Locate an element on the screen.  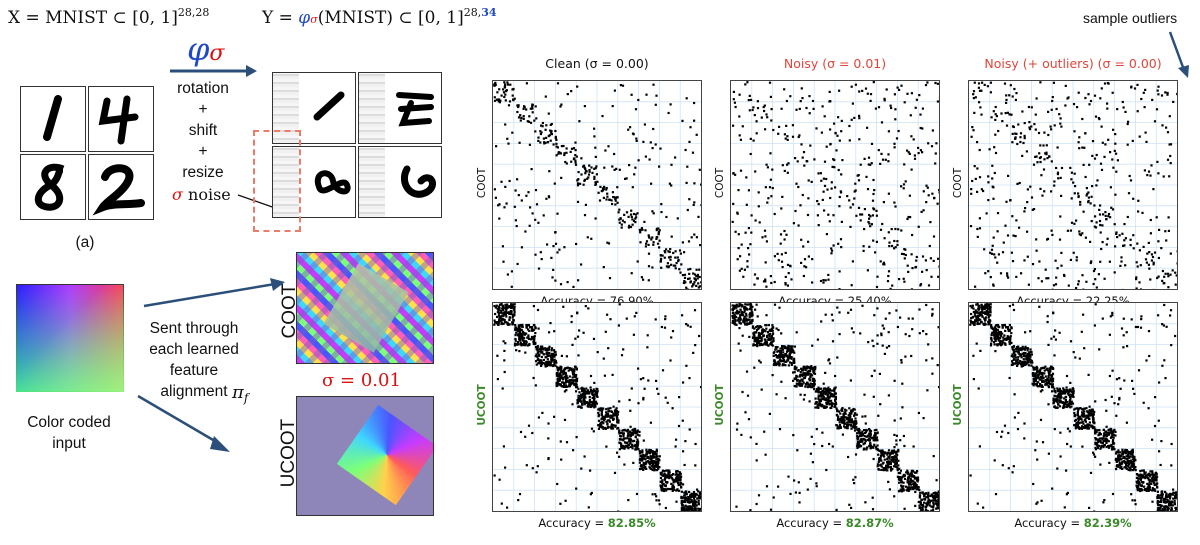
row-label-coot-1: COOT is located at coordinates (482, 183).